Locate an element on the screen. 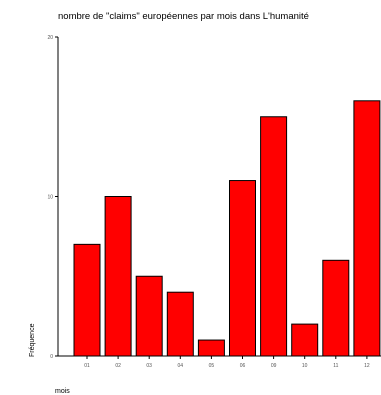  y-tick-label: 0 is located at coordinates (51, 357).